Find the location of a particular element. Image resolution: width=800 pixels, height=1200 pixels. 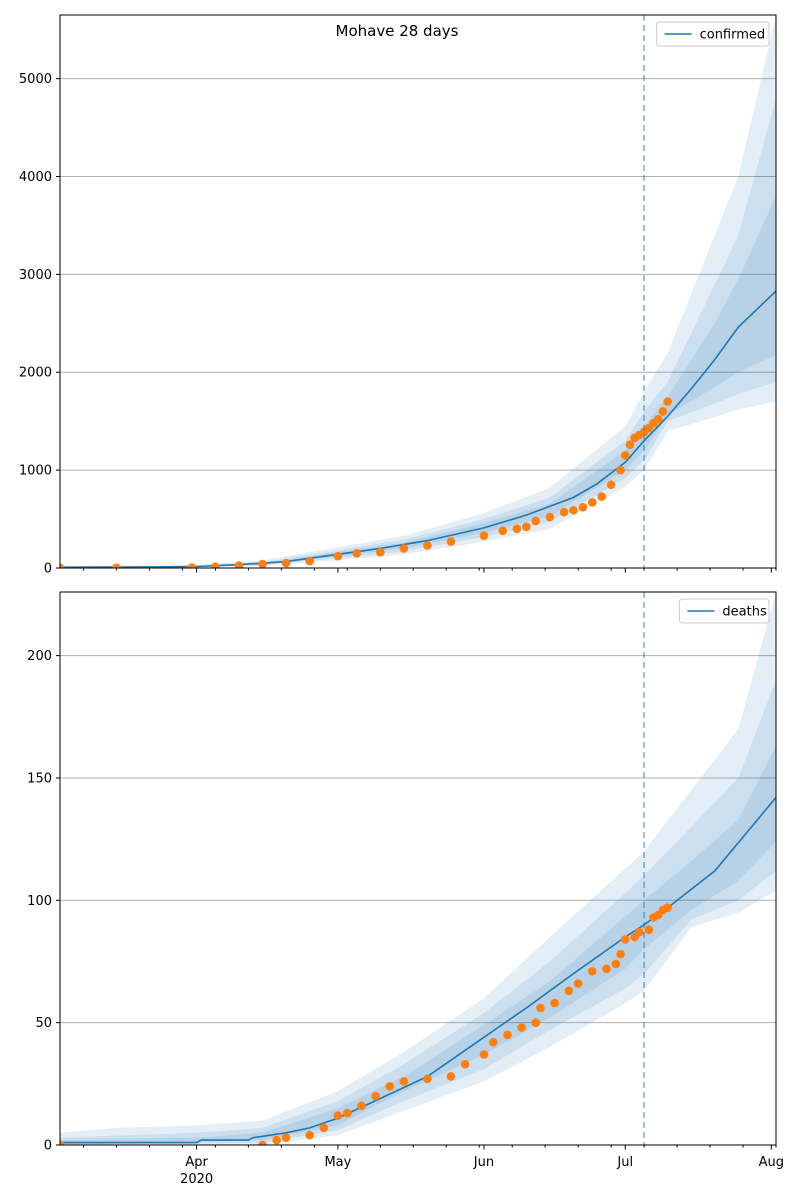

y-tick-label: 100 is located at coordinates (39, 901).